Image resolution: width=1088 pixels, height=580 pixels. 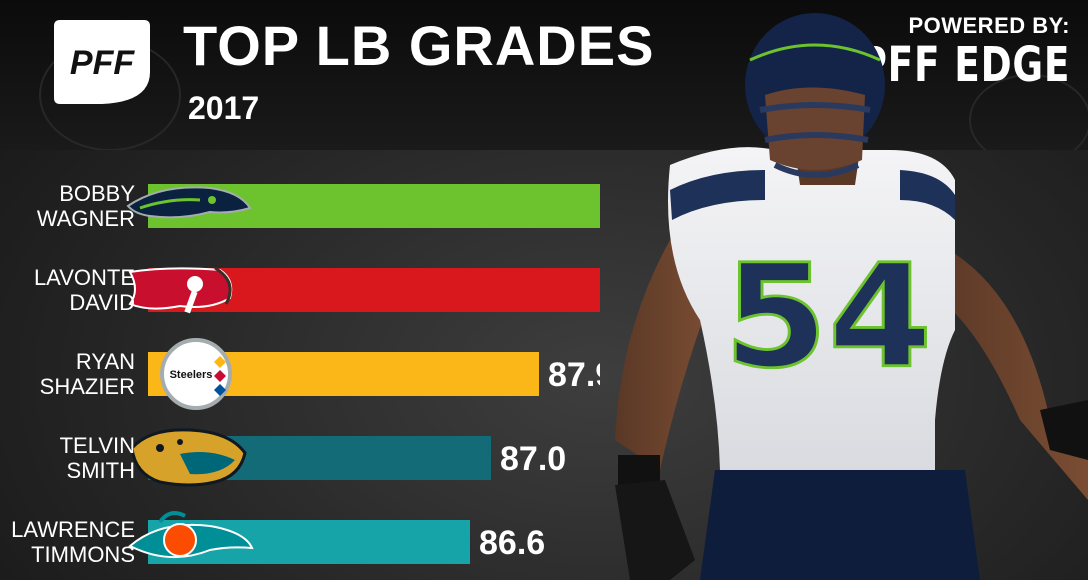 I want to click on buccaneers-logo-icon, so click(x=180, y=290).